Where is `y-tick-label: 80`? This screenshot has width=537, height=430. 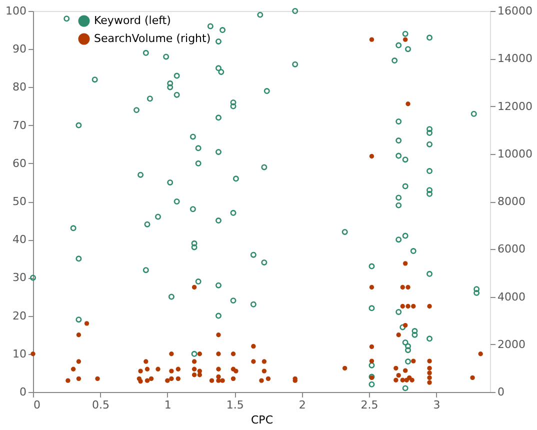 y-tick-label: 80 is located at coordinates (19, 87).